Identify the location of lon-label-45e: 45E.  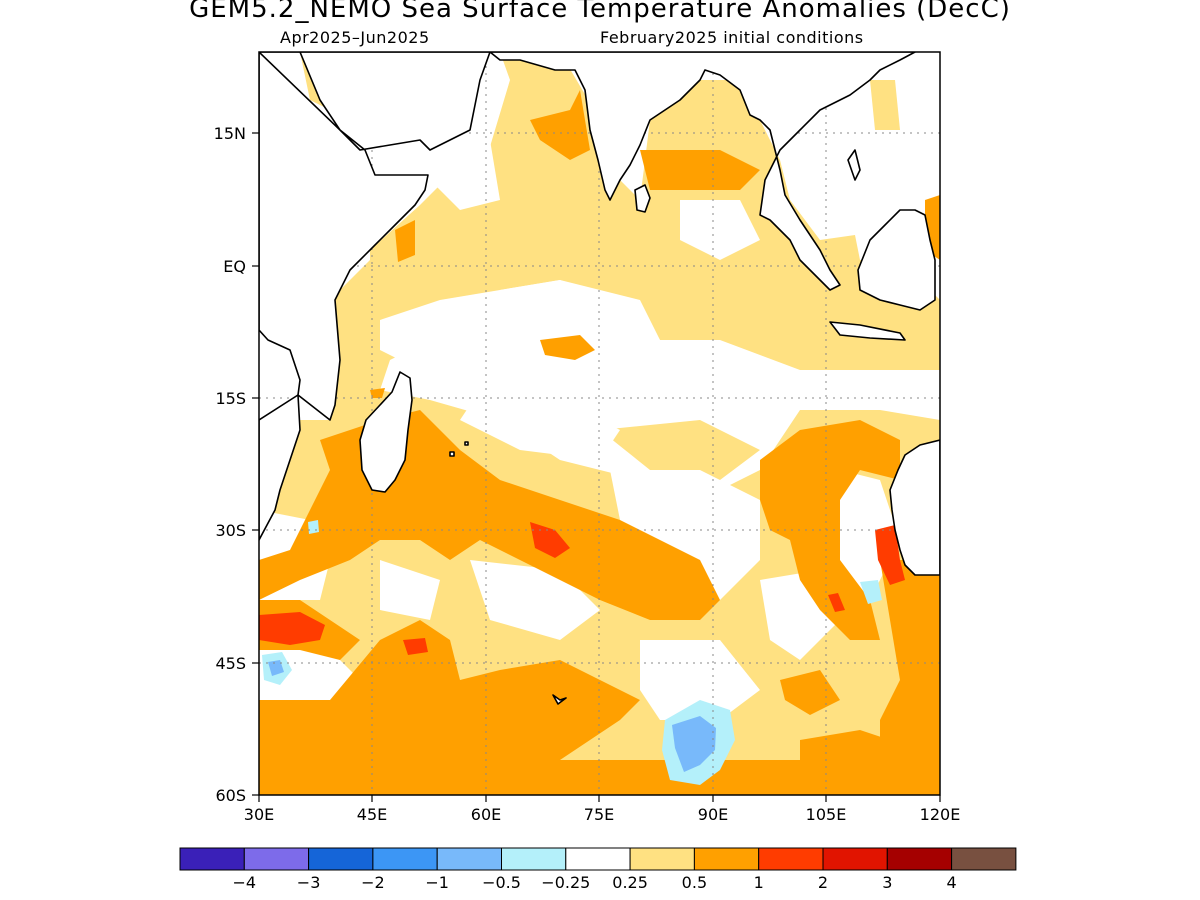
(372, 814).